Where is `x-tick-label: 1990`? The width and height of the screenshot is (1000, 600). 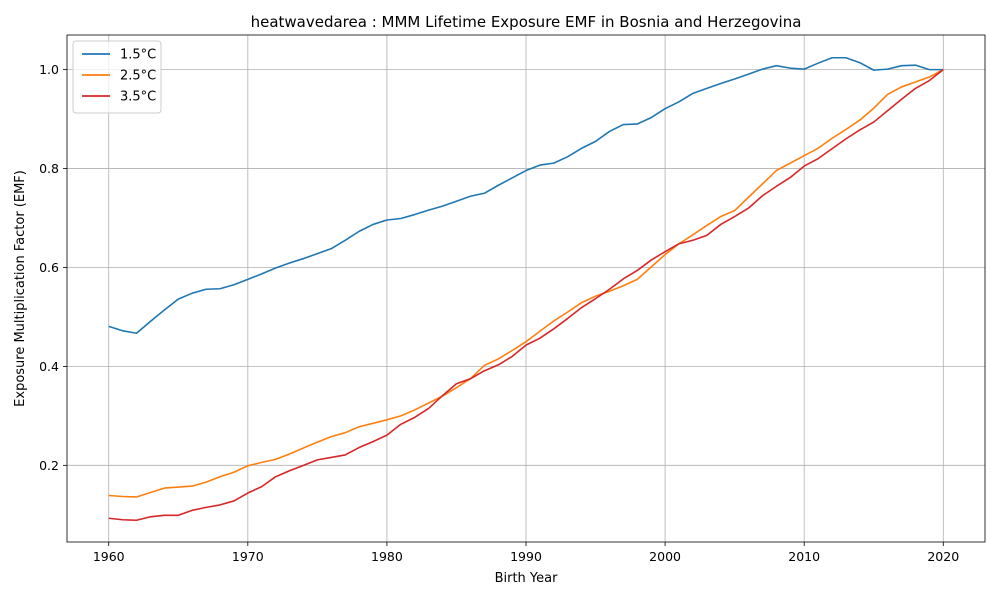 x-tick-label: 1990 is located at coordinates (526, 556).